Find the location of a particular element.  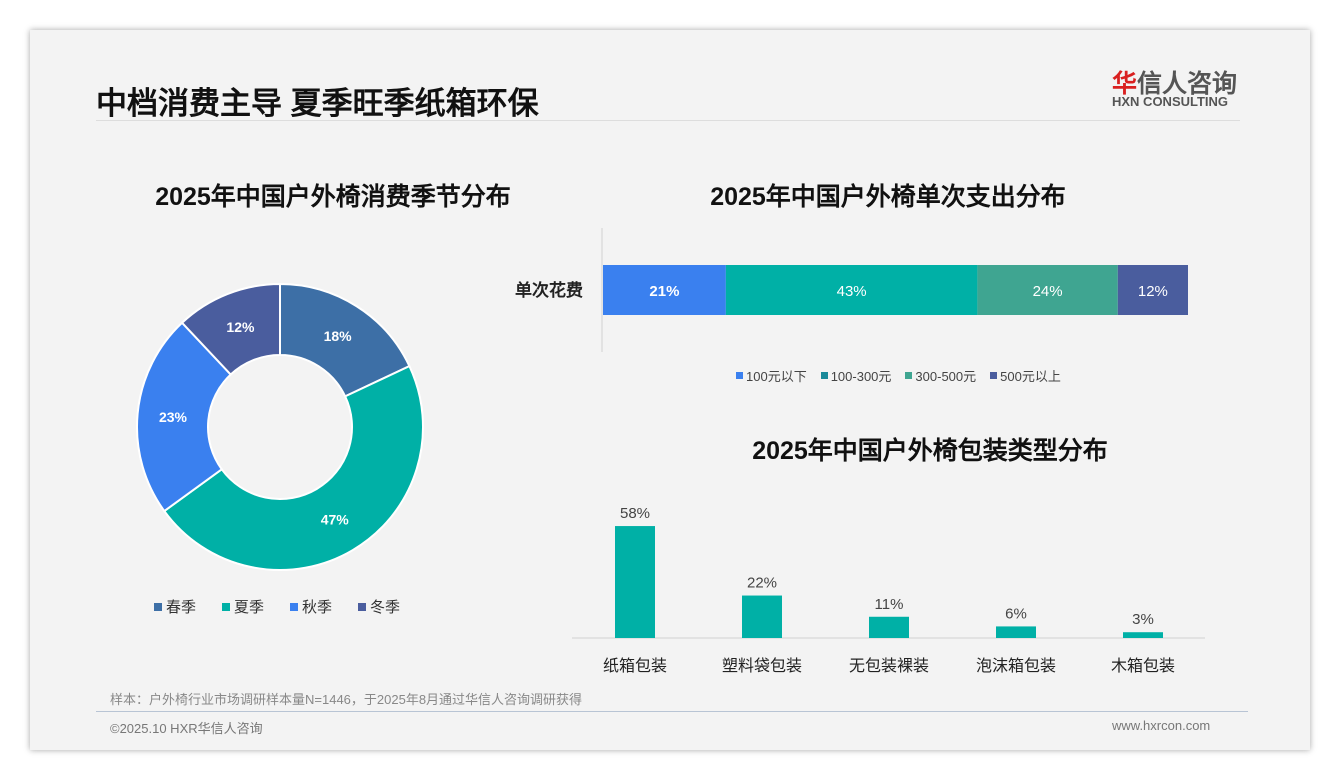

footer-divider is located at coordinates (672, 711).